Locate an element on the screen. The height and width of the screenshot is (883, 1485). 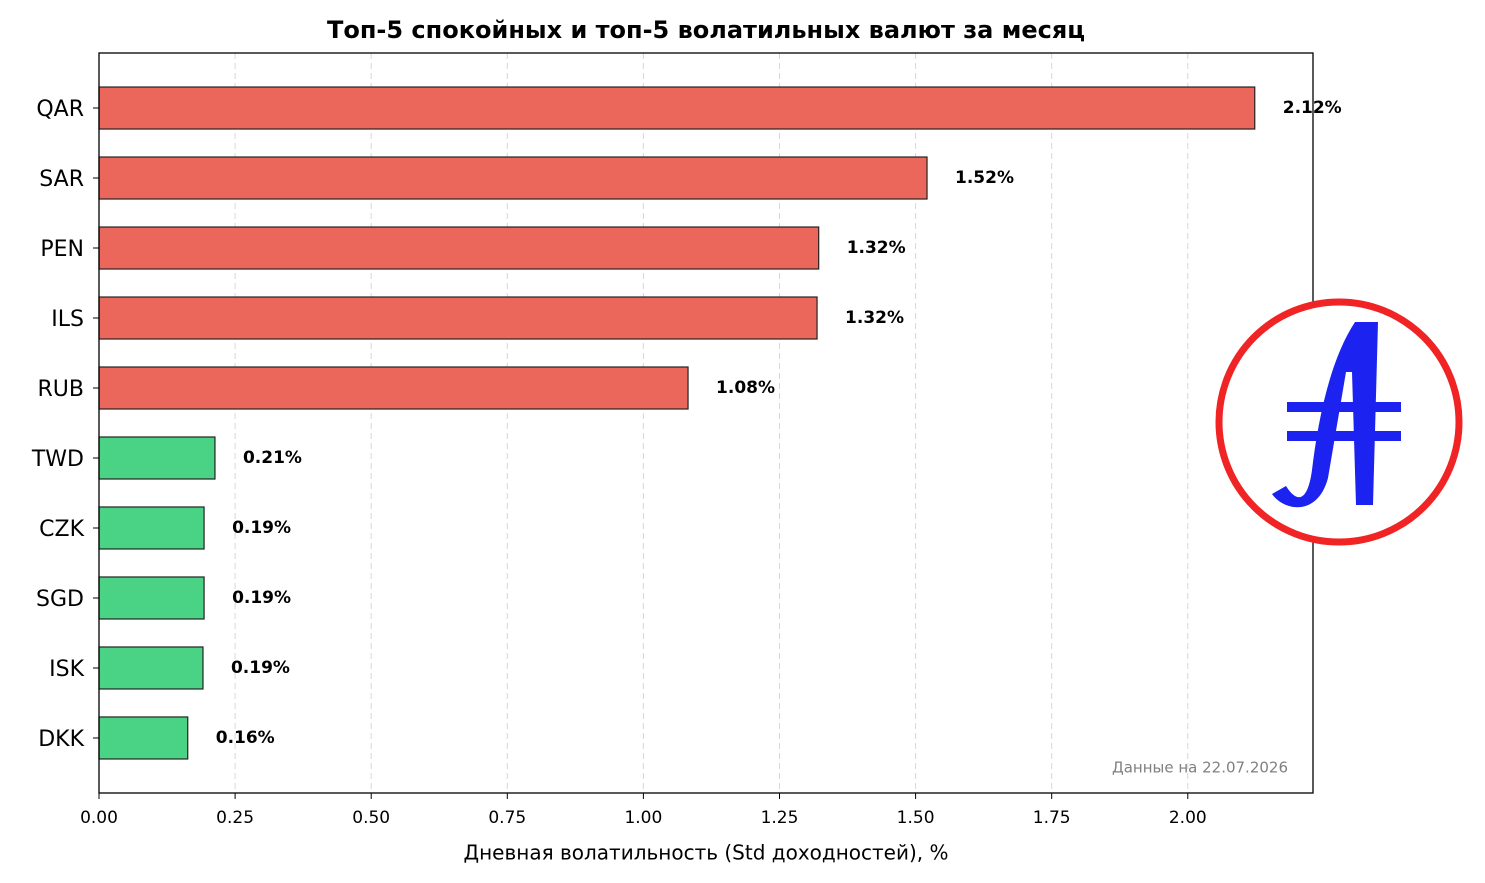
y-tick-label: SAR is located at coordinates (61, 179).